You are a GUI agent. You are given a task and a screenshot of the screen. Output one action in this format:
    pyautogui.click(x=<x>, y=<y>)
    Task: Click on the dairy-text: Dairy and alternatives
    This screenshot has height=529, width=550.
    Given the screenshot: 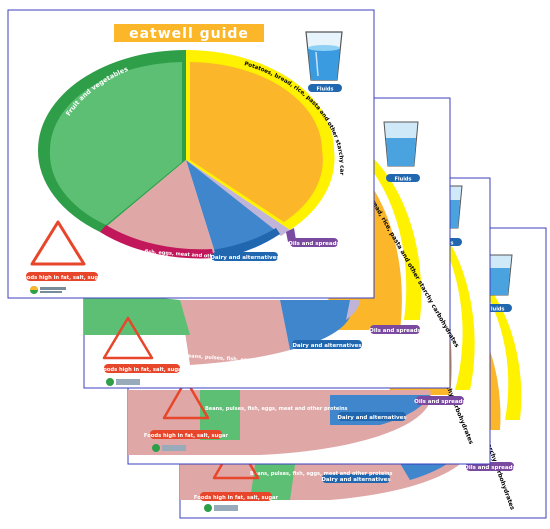 What is the action you would take?
    pyautogui.click(x=245, y=258)
    